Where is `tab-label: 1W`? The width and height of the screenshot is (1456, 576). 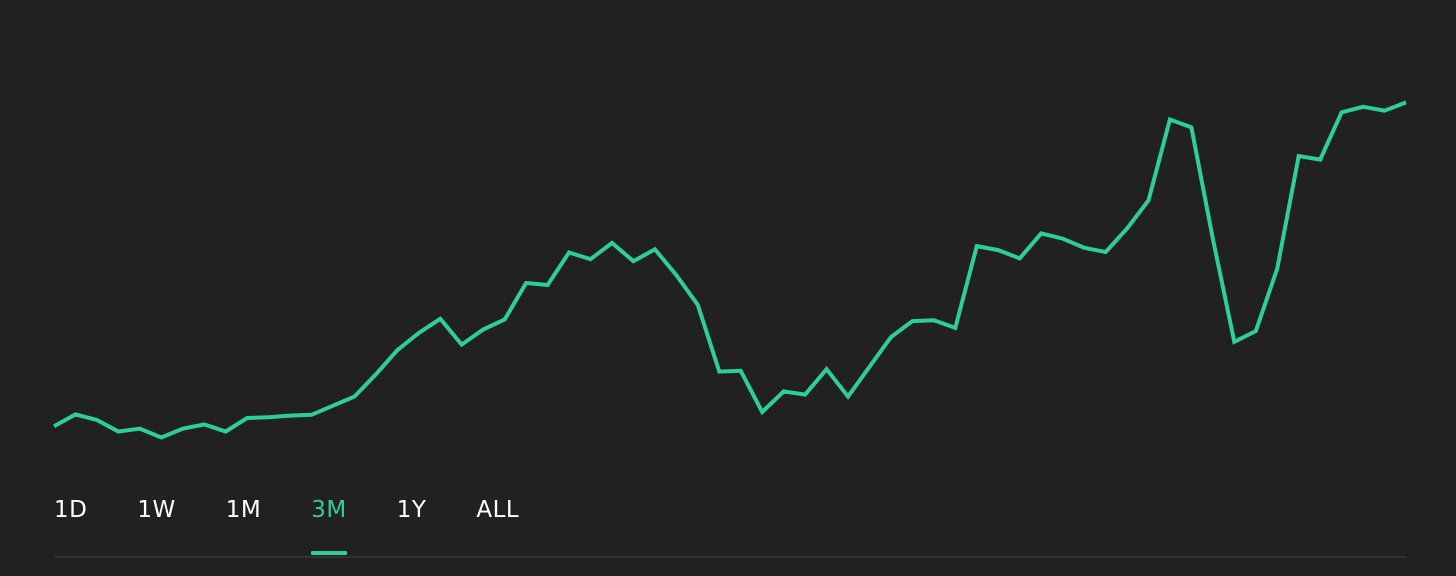
tab-label: 1W is located at coordinates (156, 510).